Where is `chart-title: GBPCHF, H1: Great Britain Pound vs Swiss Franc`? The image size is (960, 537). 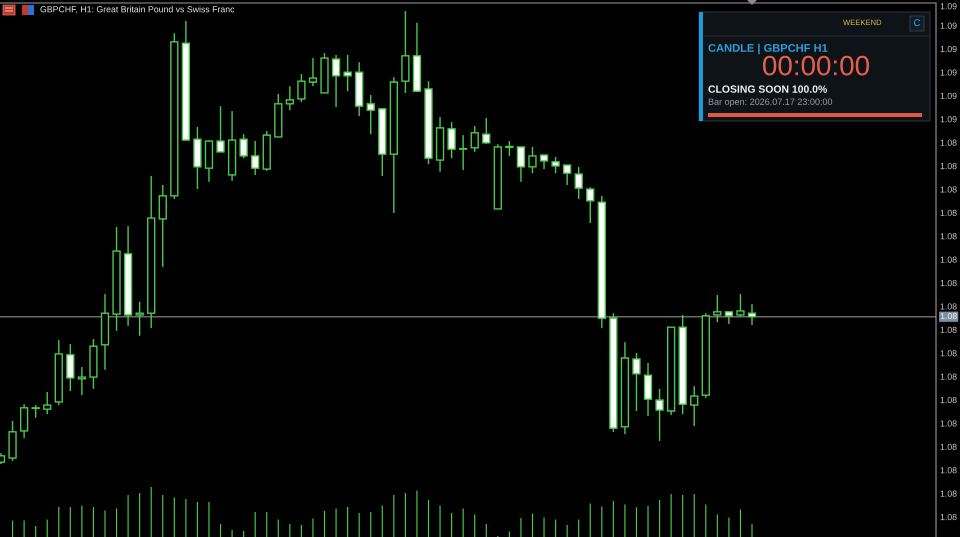 chart-title: GBPCHF, H1: Great Britain Pound vs Swiss Franc is located at coordinates (137, 10).